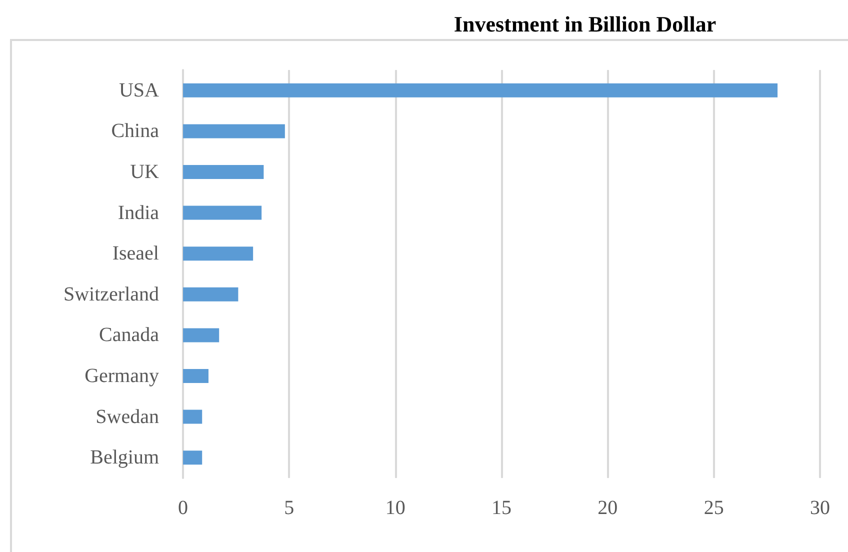 Image resolution: width=848 pixels, height=552 pixels. What do you see at coordinates (395, 508) in the screenshot?
I see `x-tick-label: 10` at bounding box center [395, 508].